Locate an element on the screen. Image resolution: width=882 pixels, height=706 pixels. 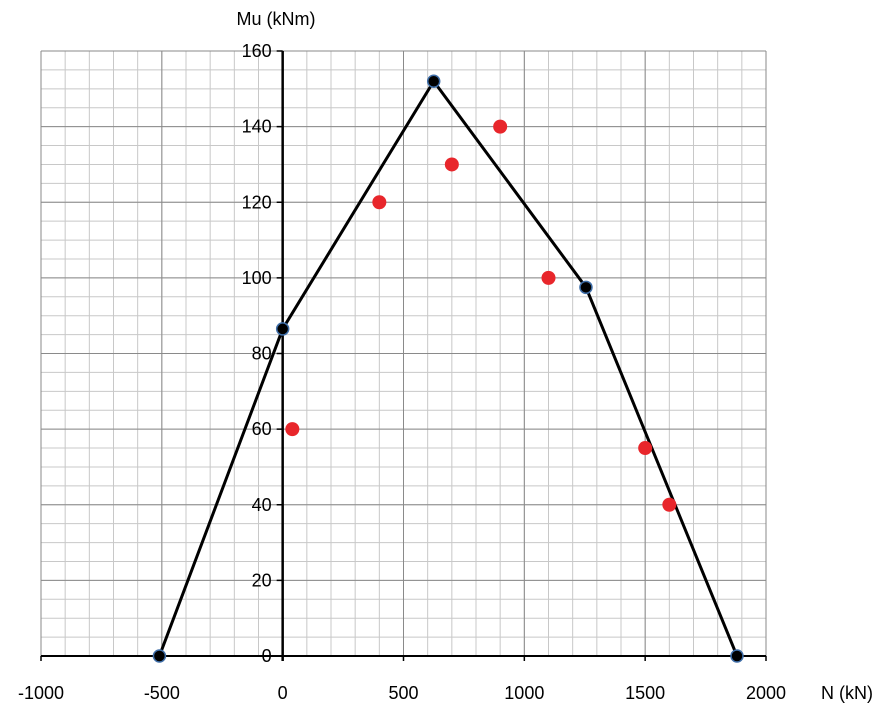
y-tick-labels: 0 20 40 60 80 100 120 140 160 is located at coordinates (257, 353).